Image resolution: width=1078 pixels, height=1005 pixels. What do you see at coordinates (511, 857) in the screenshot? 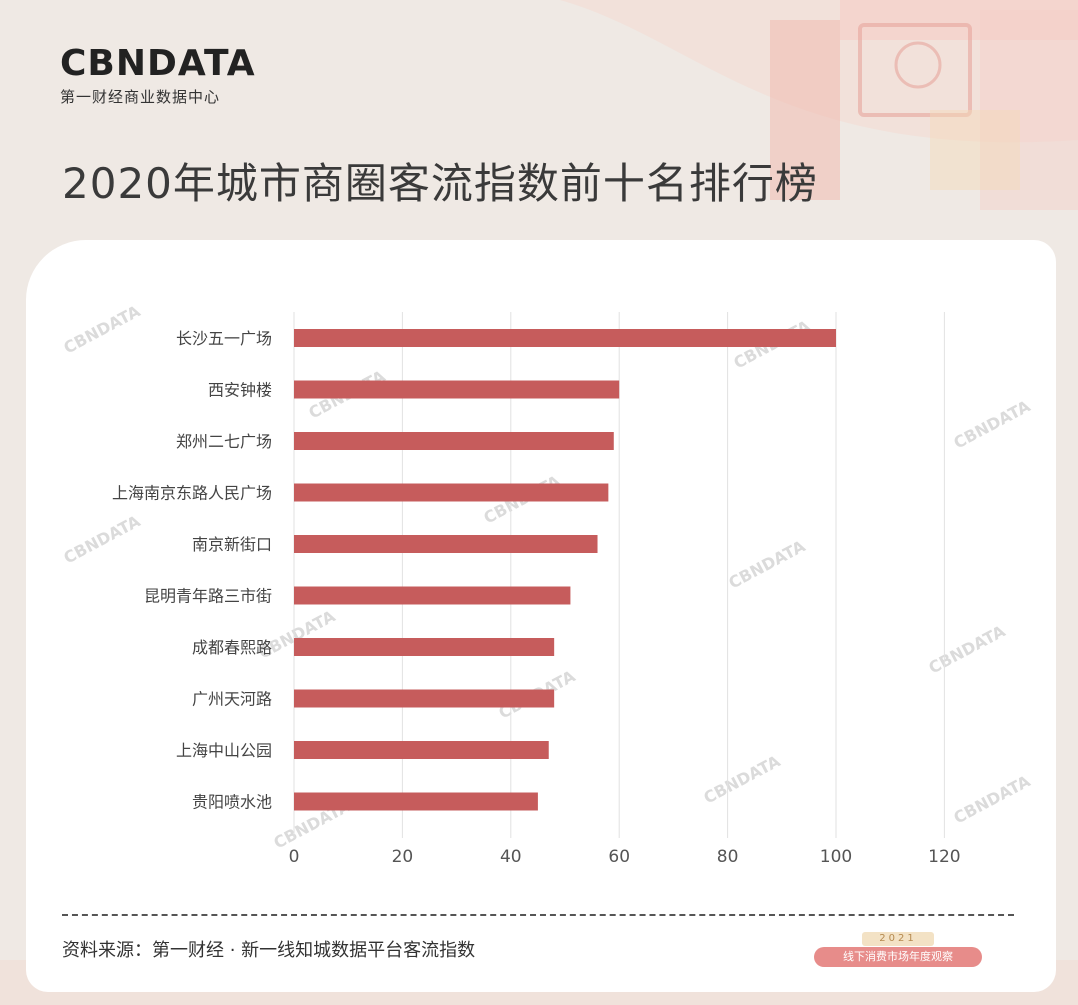
I see `x-tick-label: 40` at bounding box center [511, 857].